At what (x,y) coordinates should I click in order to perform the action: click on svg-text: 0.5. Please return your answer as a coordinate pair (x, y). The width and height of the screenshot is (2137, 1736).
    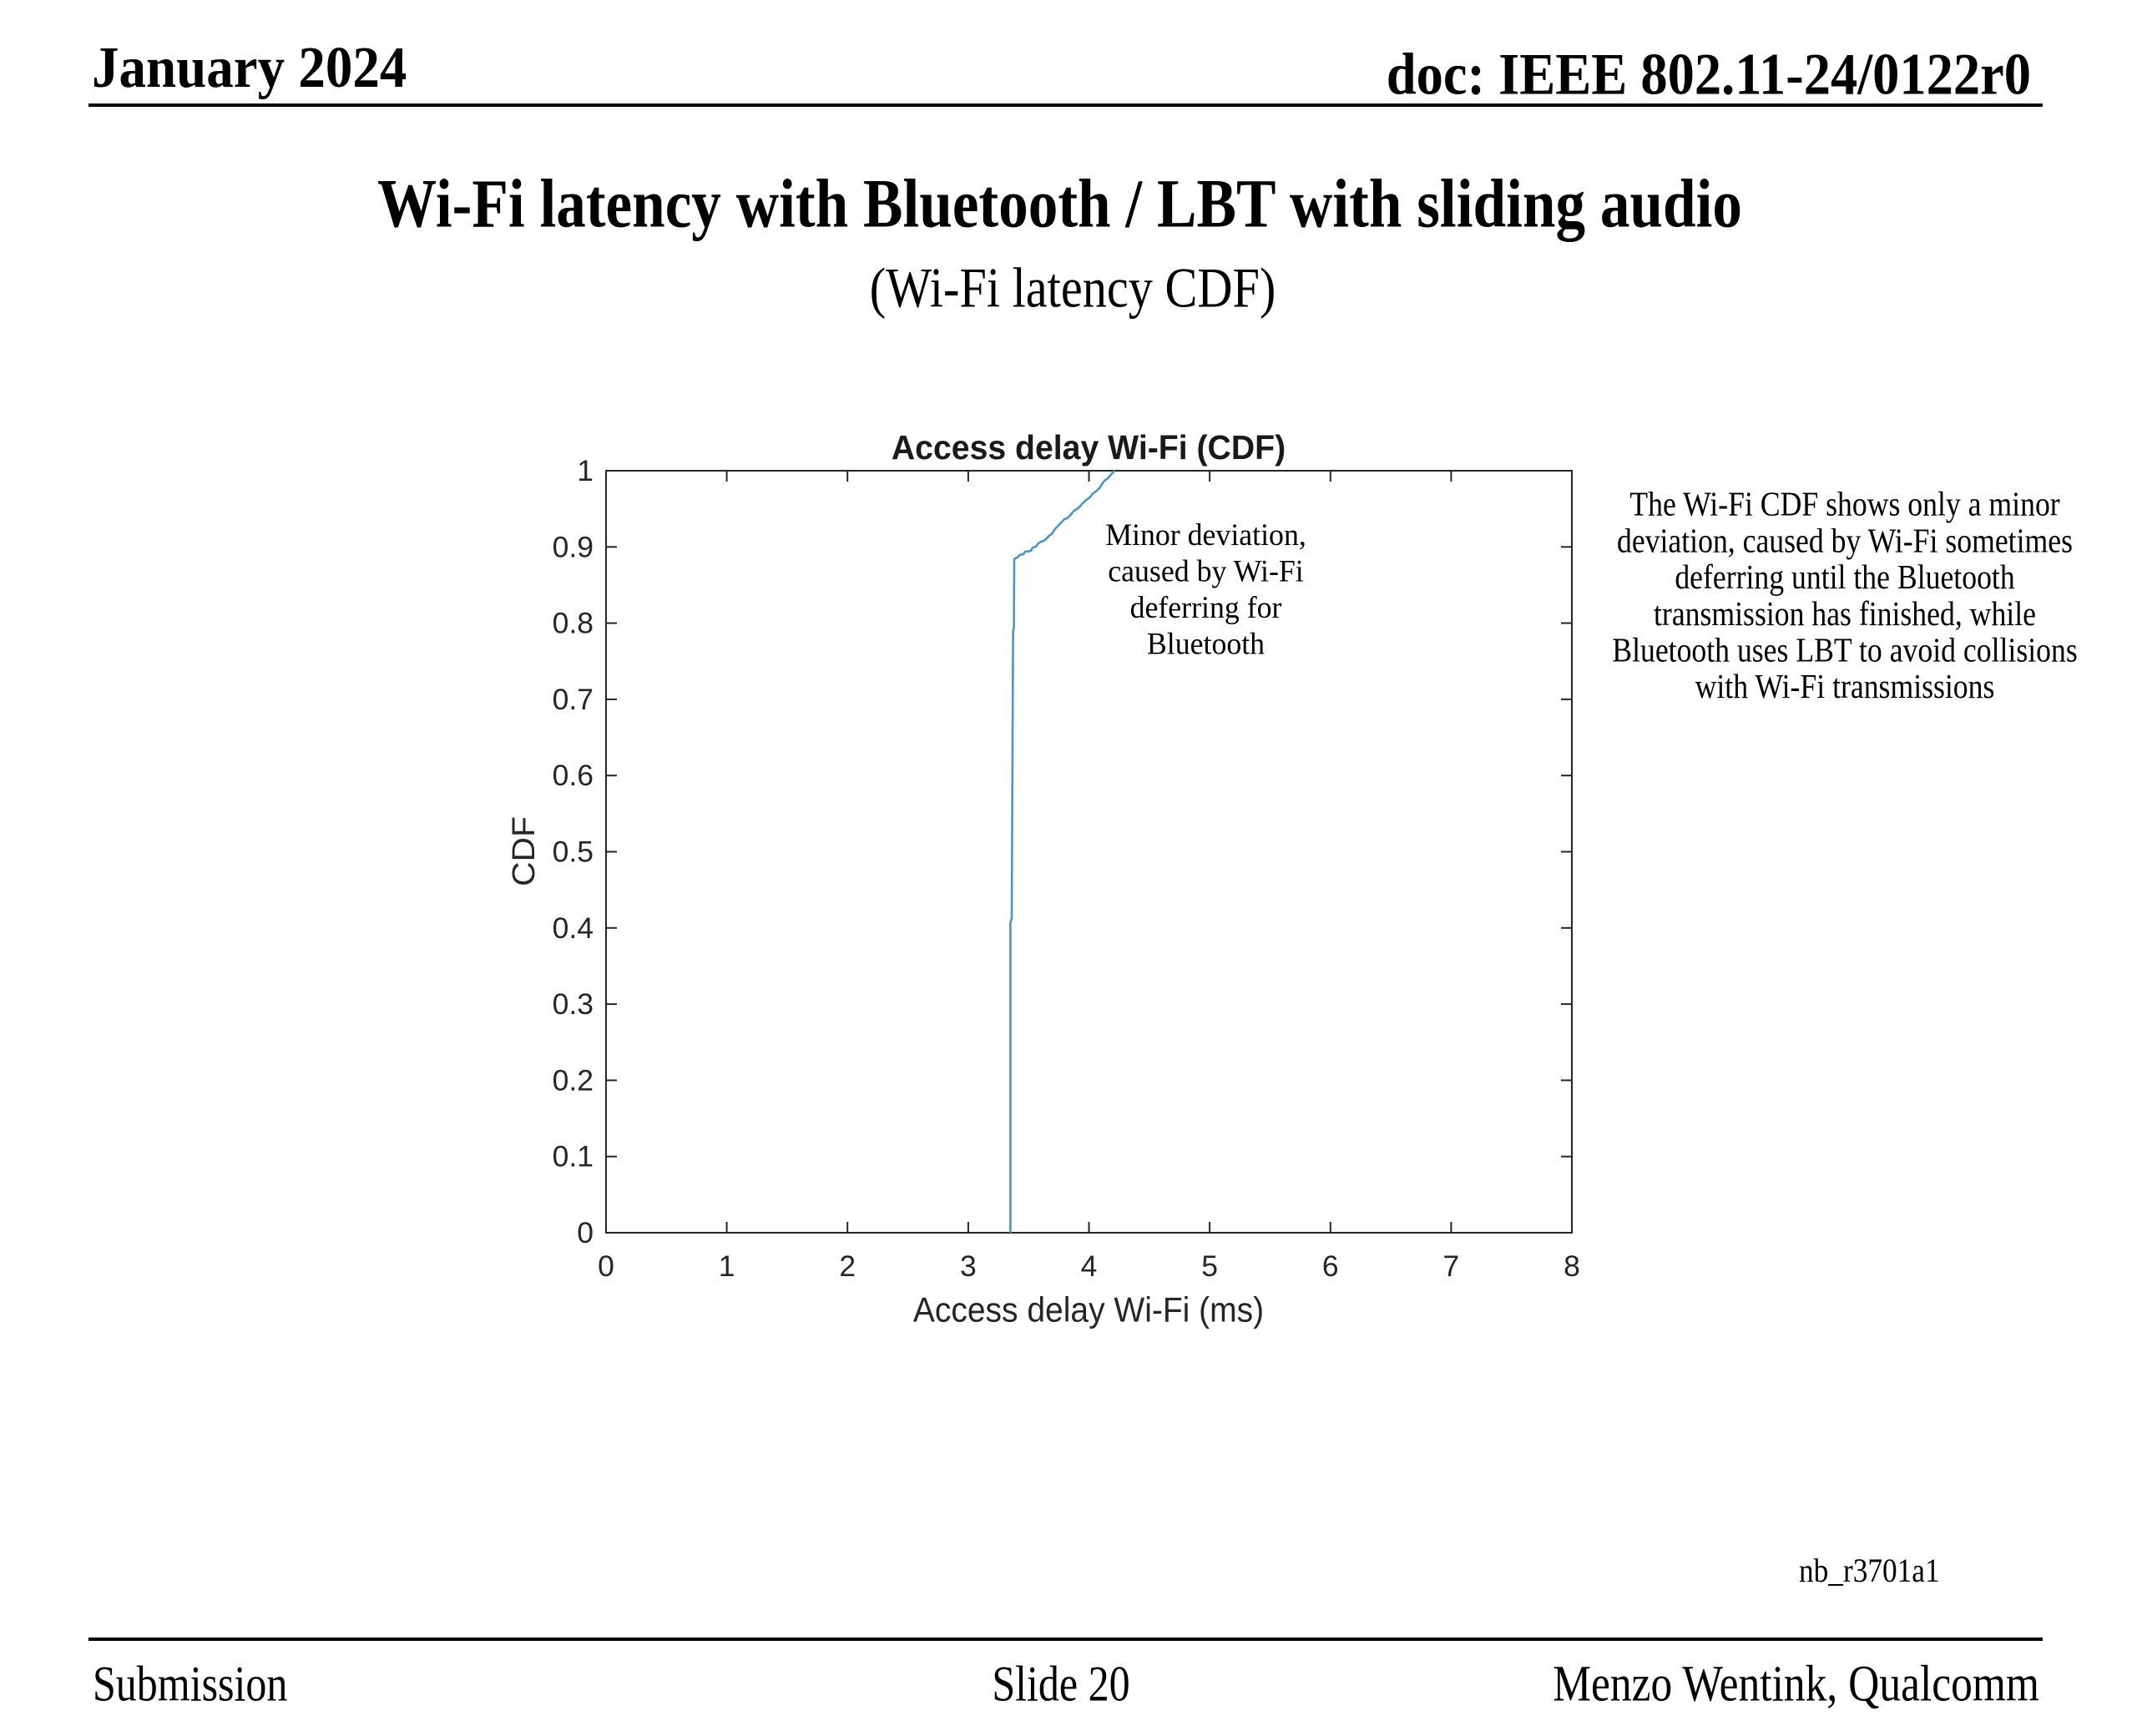
    Looking at the image, I should click on (573, 852).